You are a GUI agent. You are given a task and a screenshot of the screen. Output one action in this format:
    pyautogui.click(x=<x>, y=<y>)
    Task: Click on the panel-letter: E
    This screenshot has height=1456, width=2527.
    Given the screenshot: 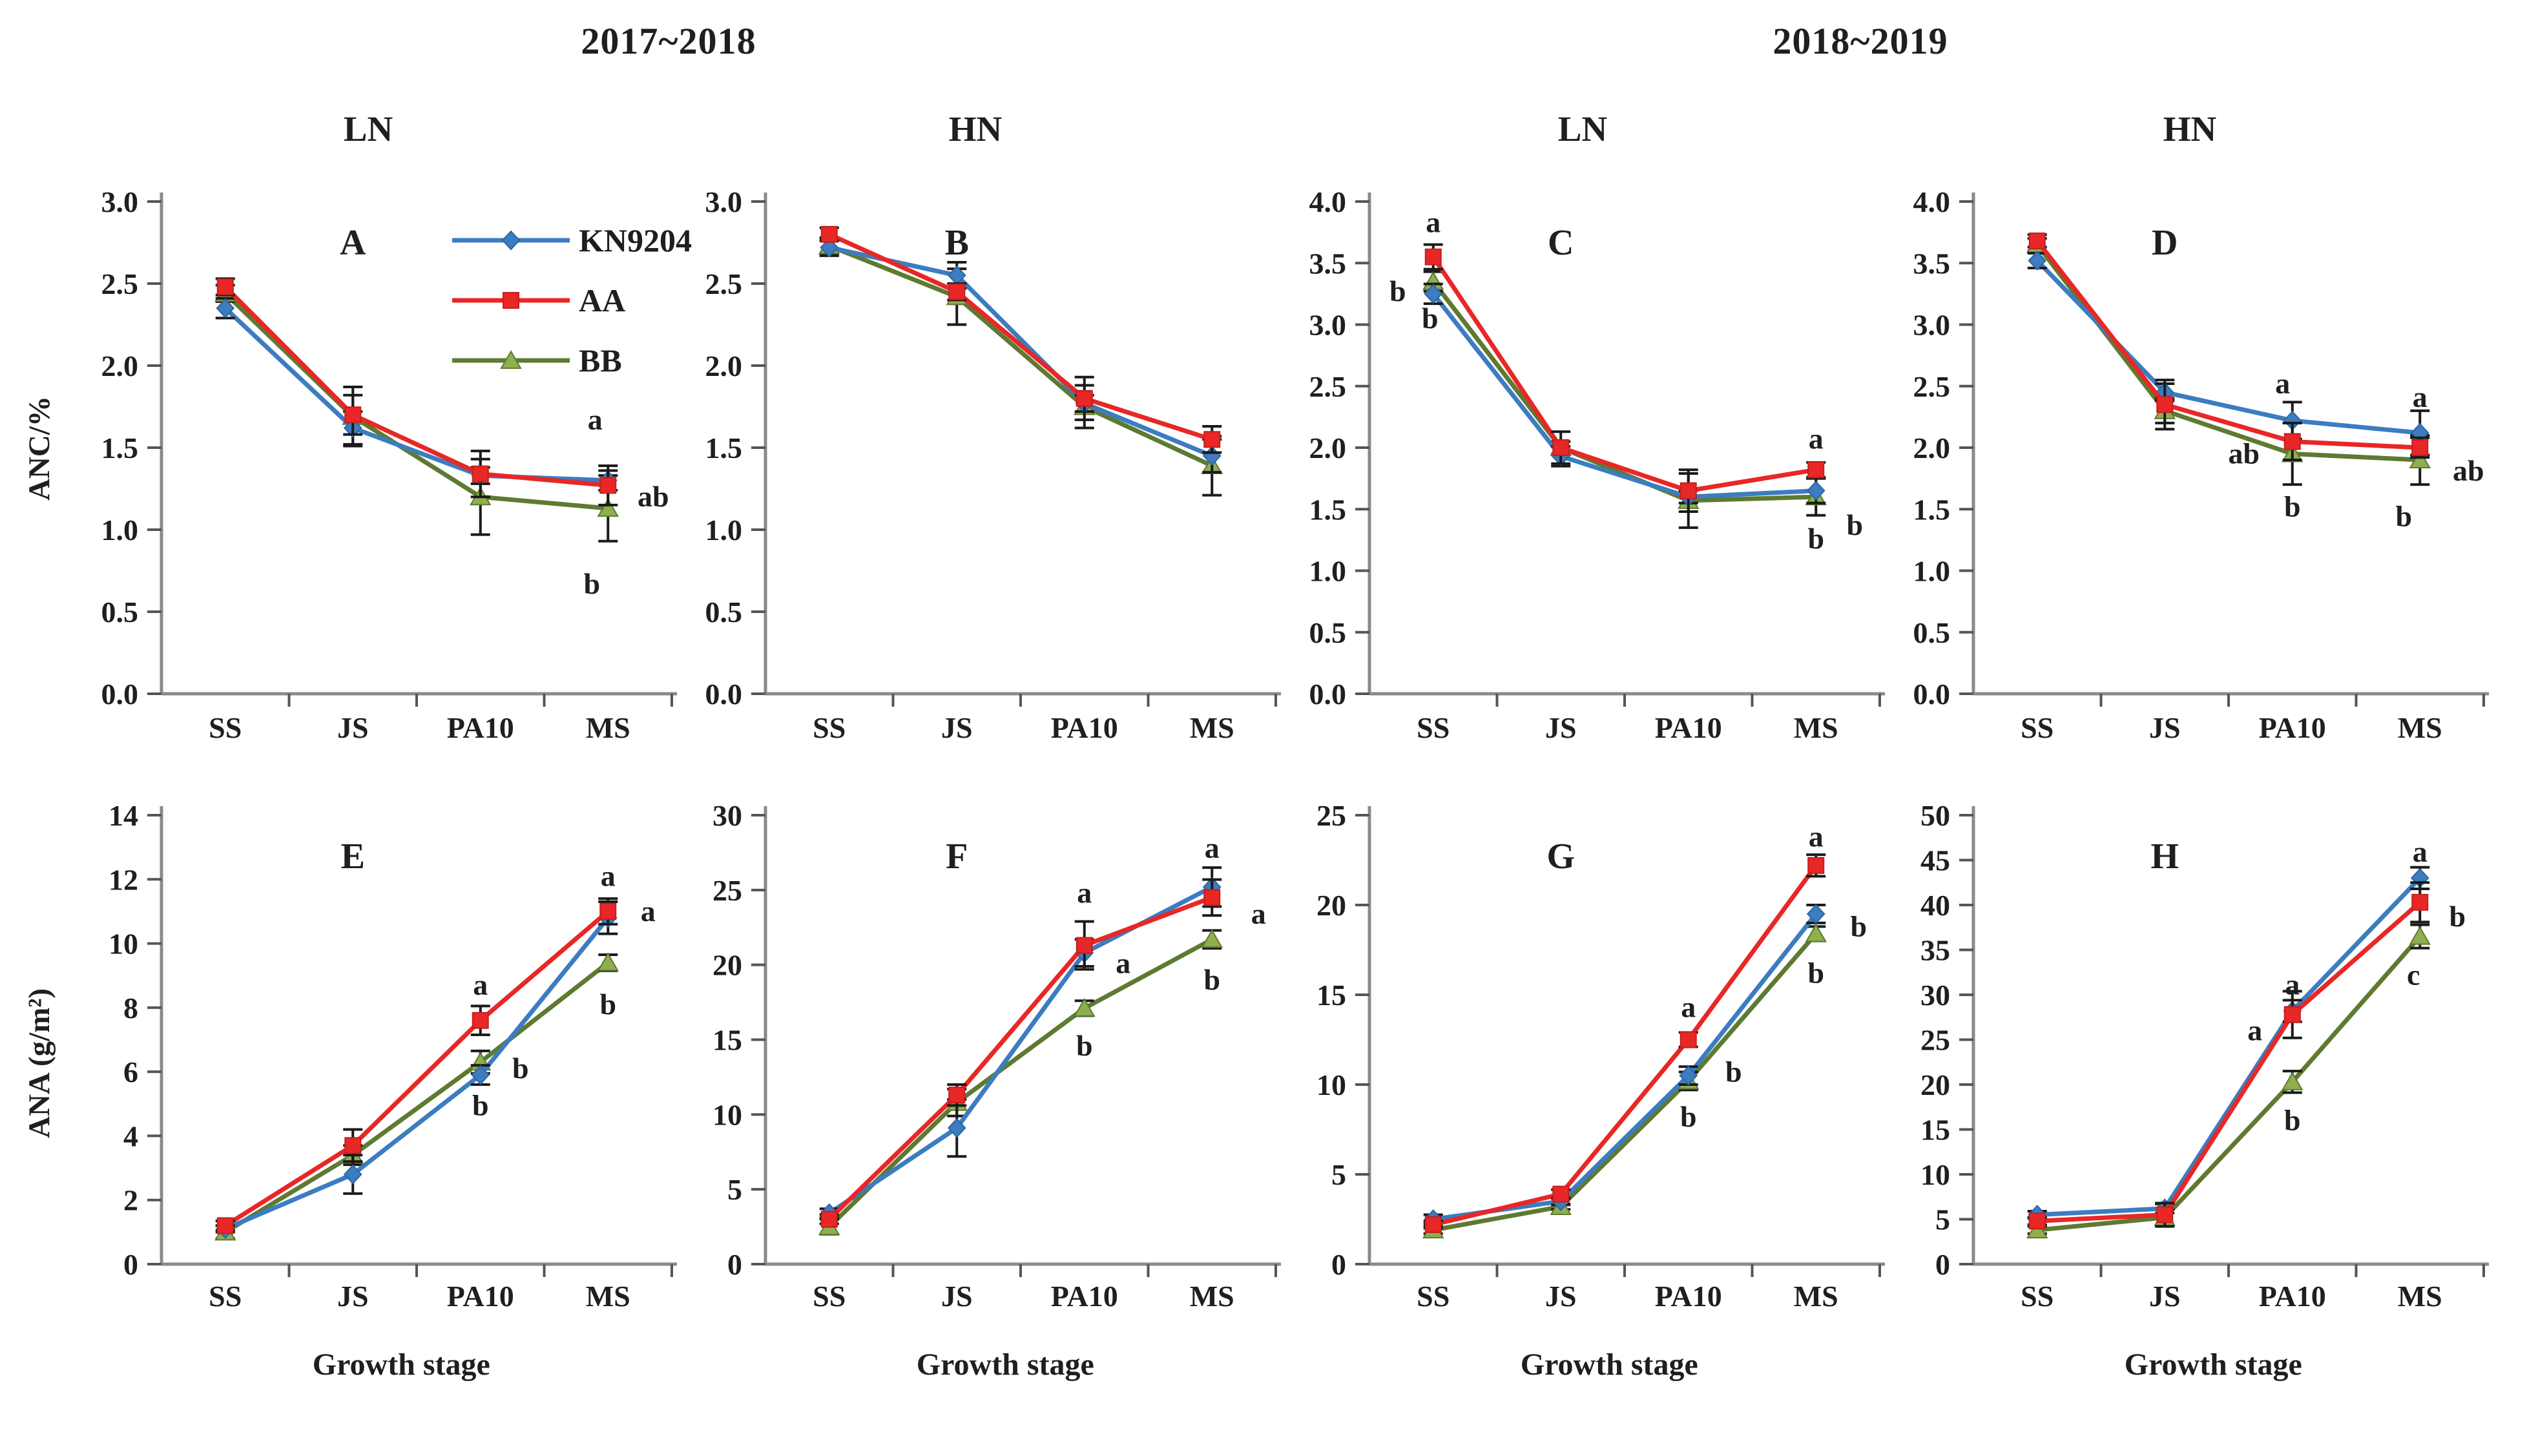 What is the action you would take?
    pyautogui.click(x=353, y=857)
    